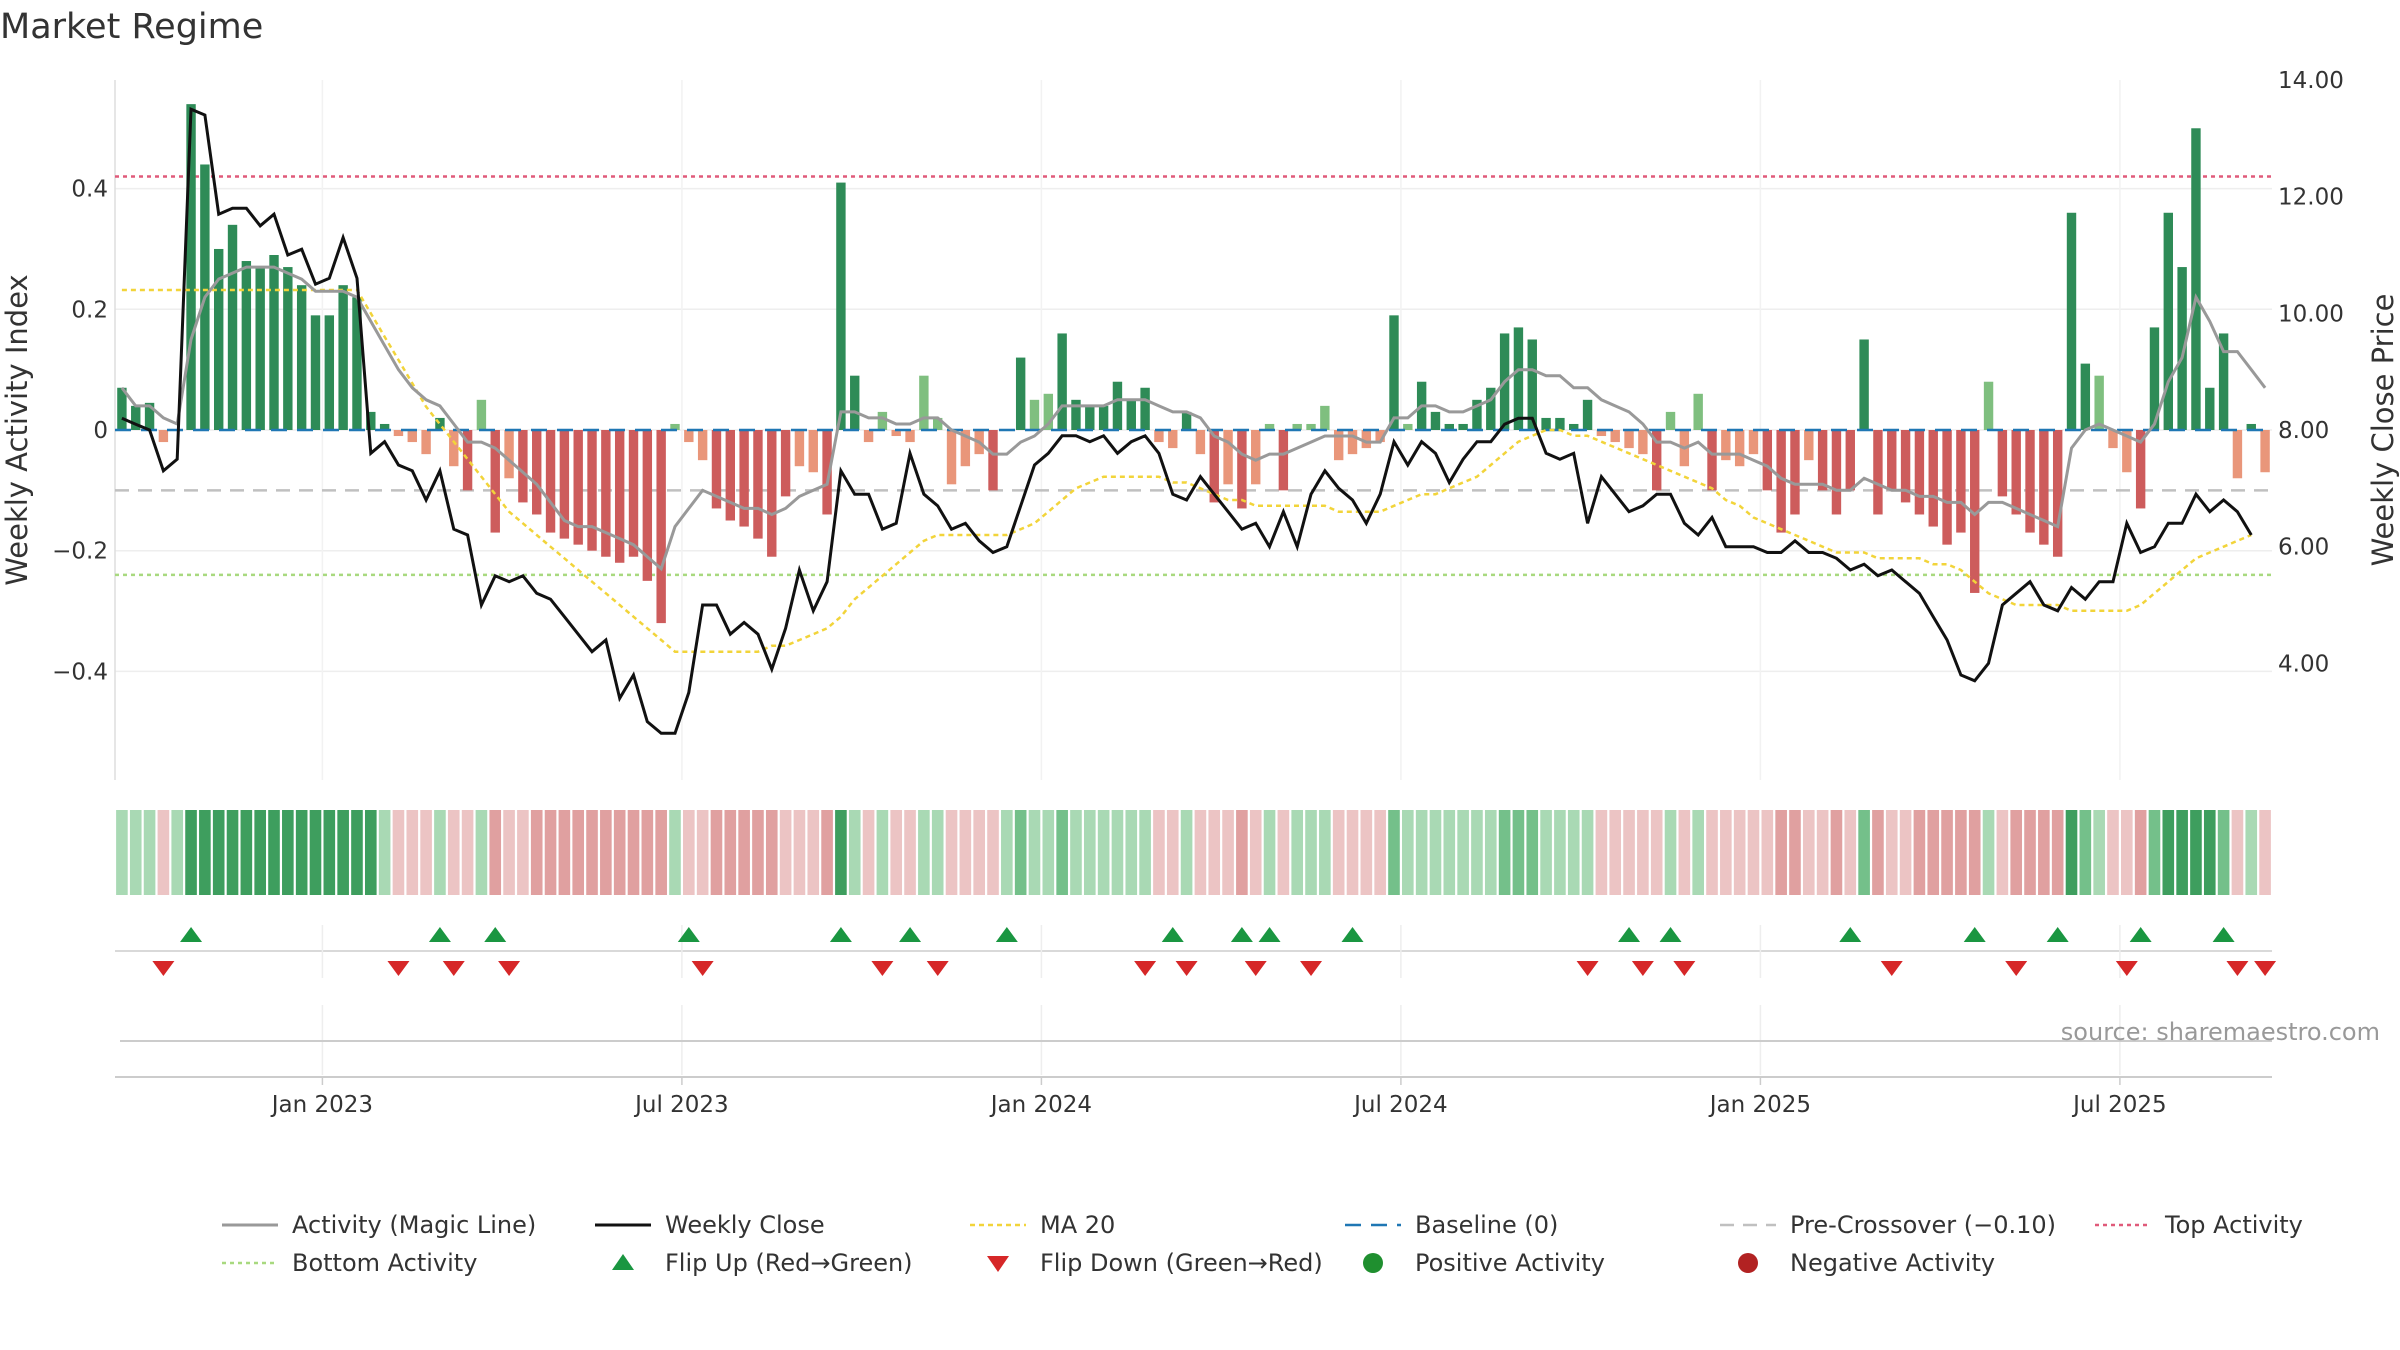 The image size is (2400, 1350). What do you see at coordinates (1759, 1105) in the screenshot?
I see `x-tick-label: Jan 2025` at bounding box center [1759, 1105].